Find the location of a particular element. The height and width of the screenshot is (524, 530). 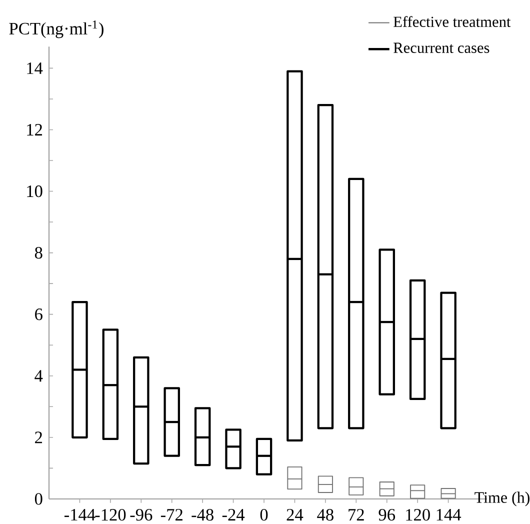

x-tick-label: -120 is located at coordinates (110, 514).